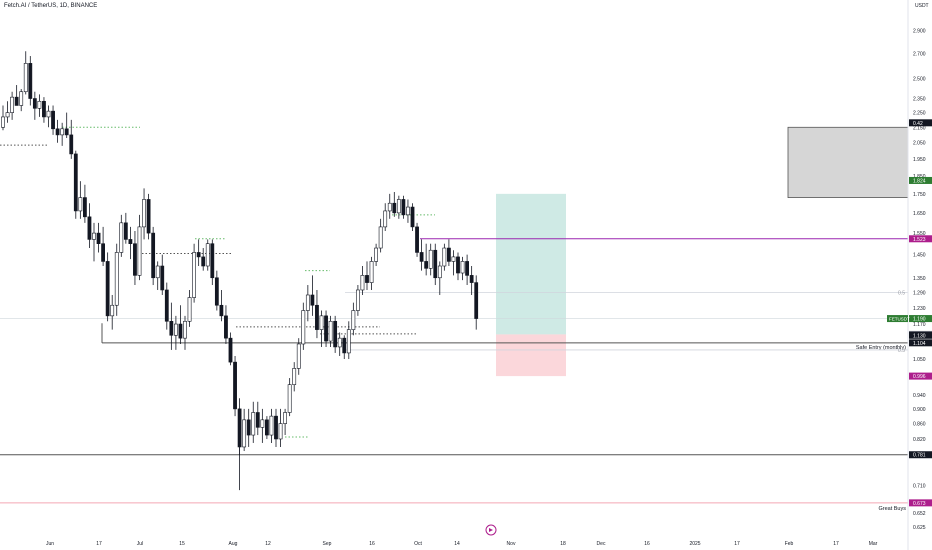 This screenshot has width=932, height=550. What do you see at coordinates (901, 293) in the screenshot?
I see `fib-label-0: 0.5` at bounding box center [901, 293].